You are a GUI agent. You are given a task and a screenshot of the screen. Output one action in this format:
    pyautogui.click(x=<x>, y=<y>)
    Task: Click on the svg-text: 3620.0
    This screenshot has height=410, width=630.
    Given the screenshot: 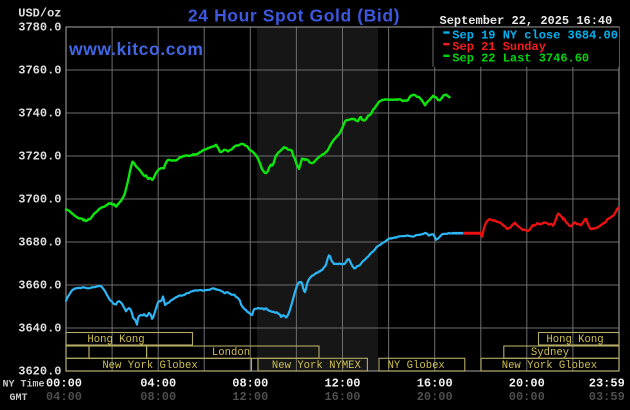 What is the action you would take?
    pyautogui.click(x=39, y=372)
    